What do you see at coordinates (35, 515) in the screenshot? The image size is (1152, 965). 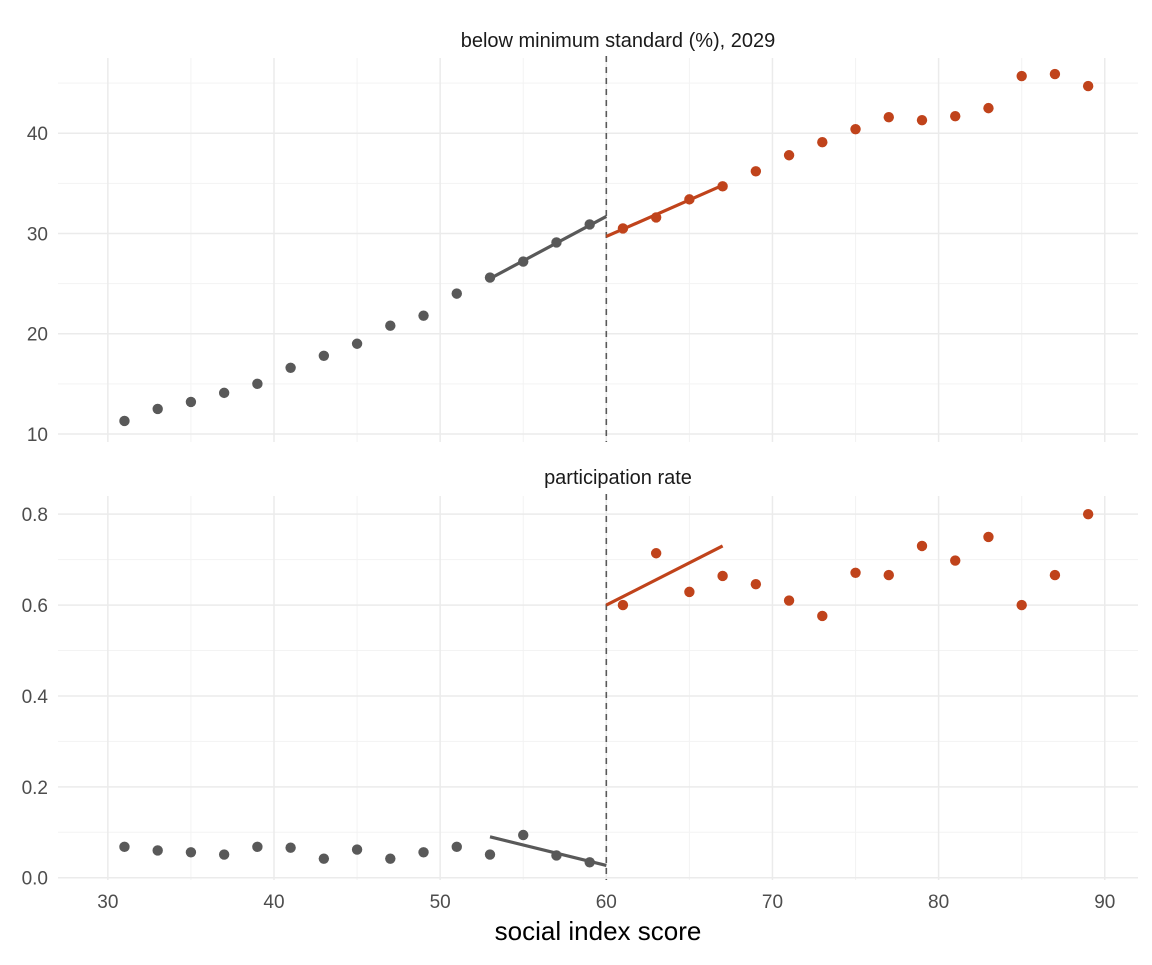 I see `y-tick-label: 0.8` at bounding box center [35, 515].